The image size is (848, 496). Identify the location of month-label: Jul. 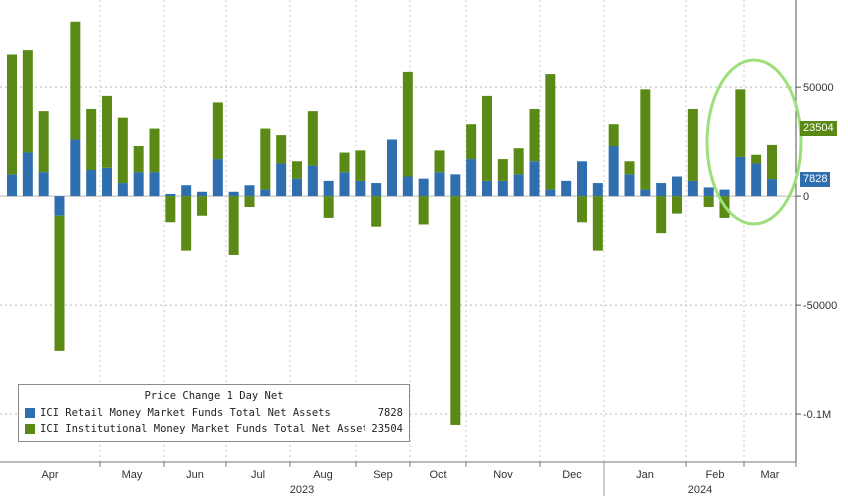
(258, 475).